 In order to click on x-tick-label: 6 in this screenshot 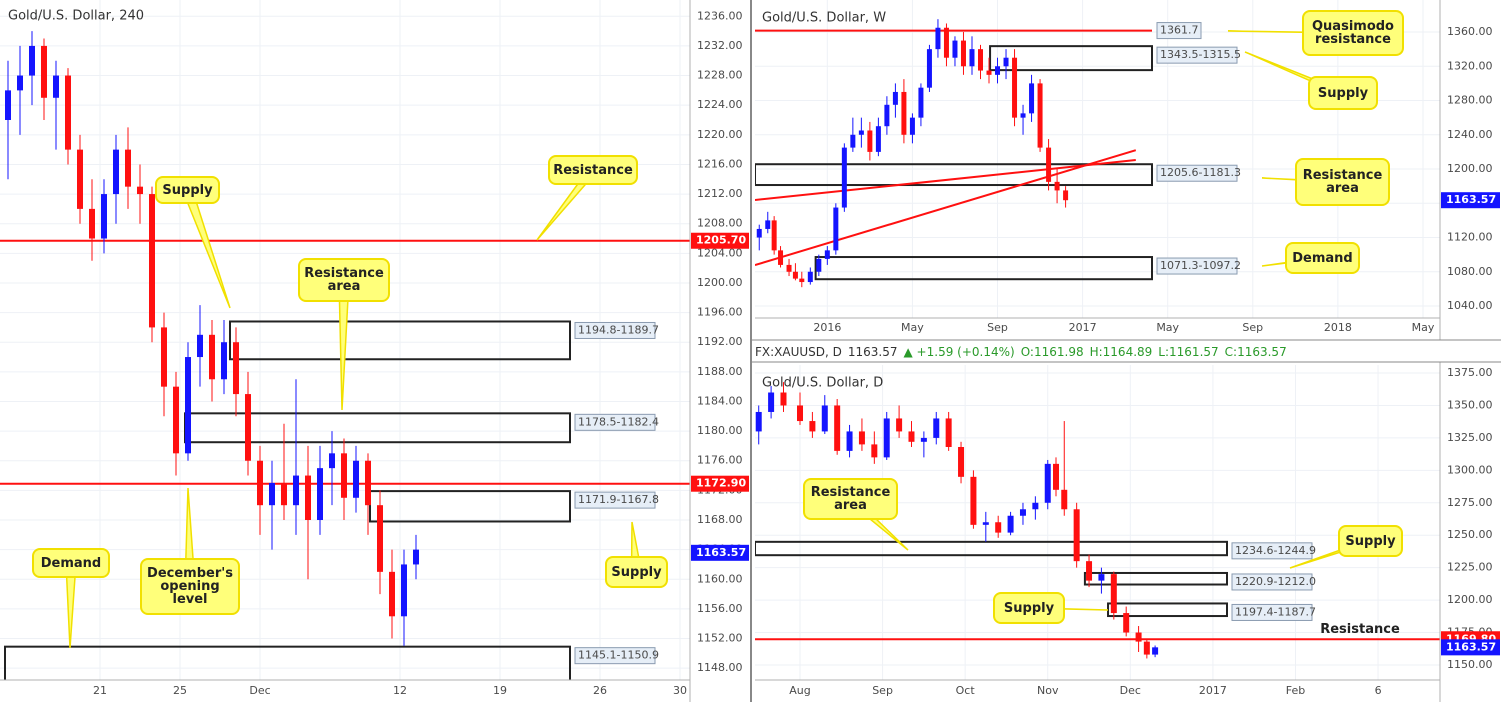, I will do `click(1378, 690)`.